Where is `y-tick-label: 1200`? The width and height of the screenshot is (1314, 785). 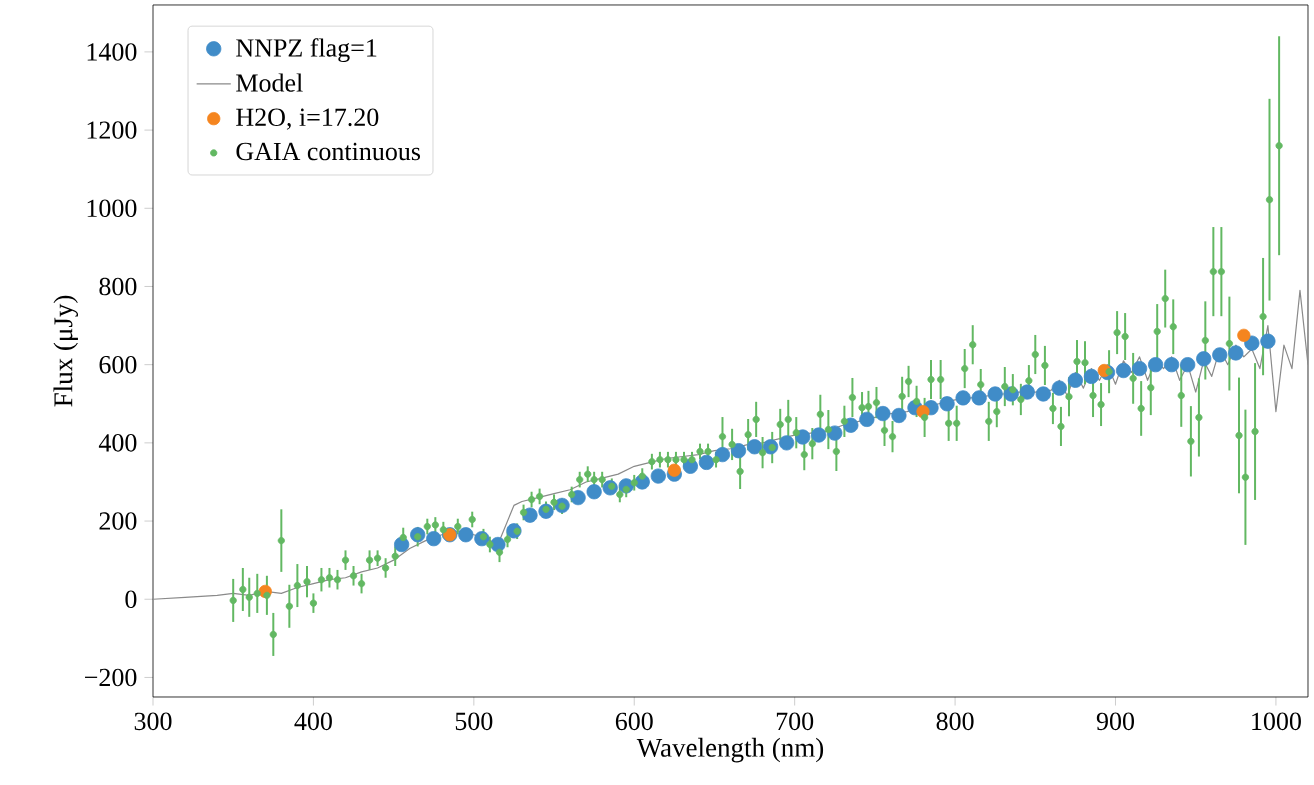
y-tick-label: 1200 is located at coordinates (112, 130).